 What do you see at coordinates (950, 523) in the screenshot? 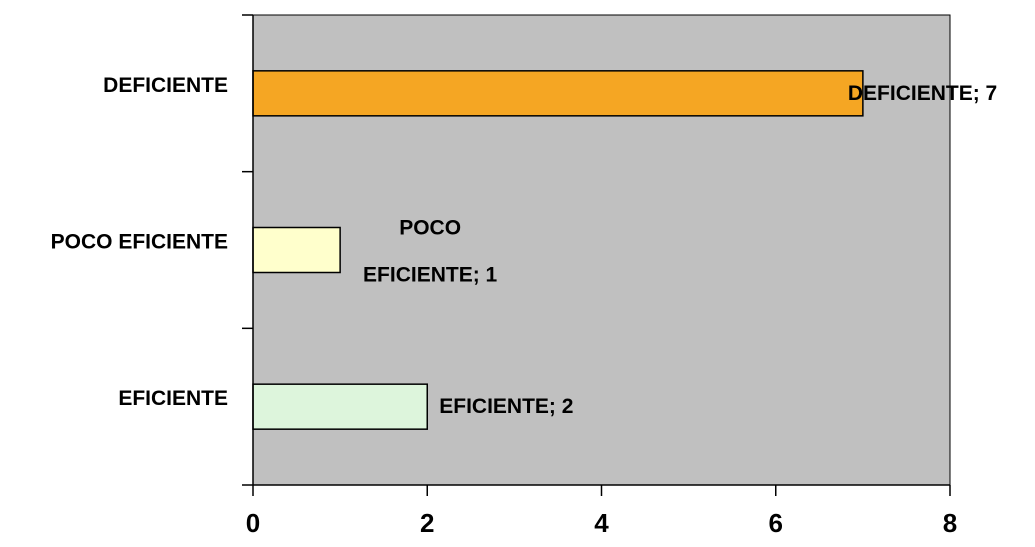
I see `x-tick-label-8: 8` at bounding box center [950, 523].